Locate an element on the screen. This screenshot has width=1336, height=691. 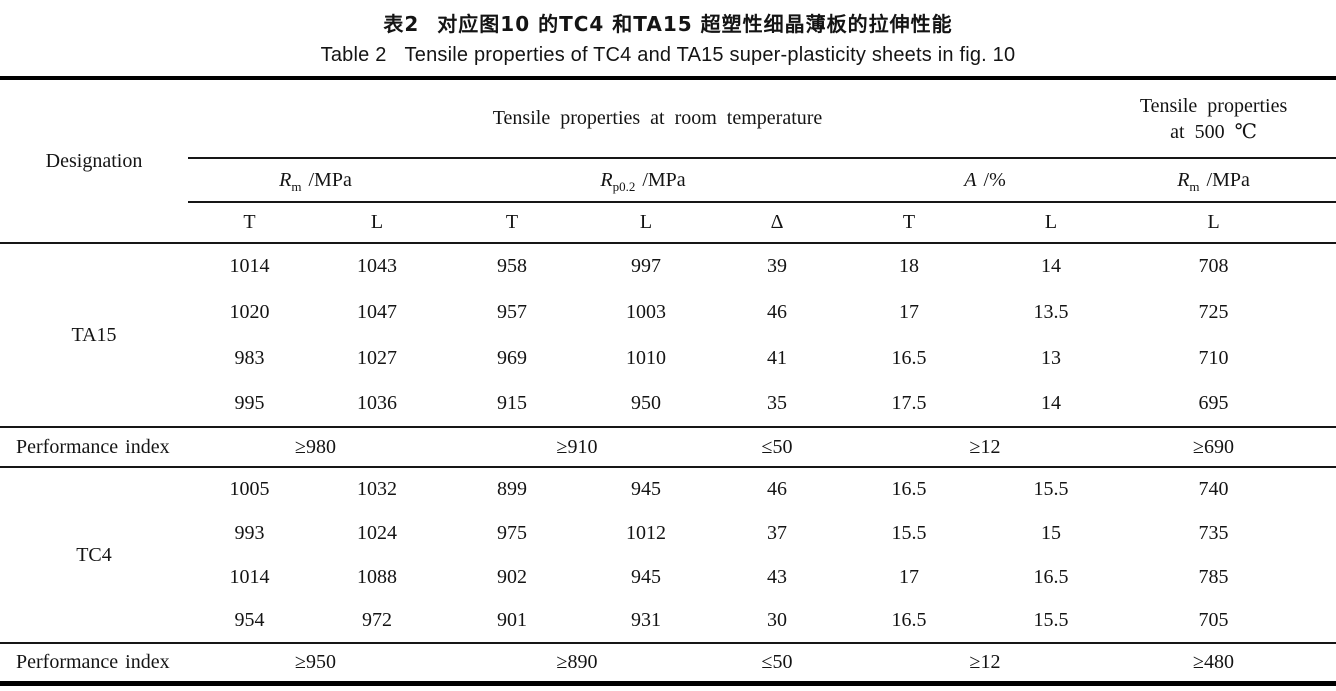
data-cell: 785 is located at coordinates (1213, 576).